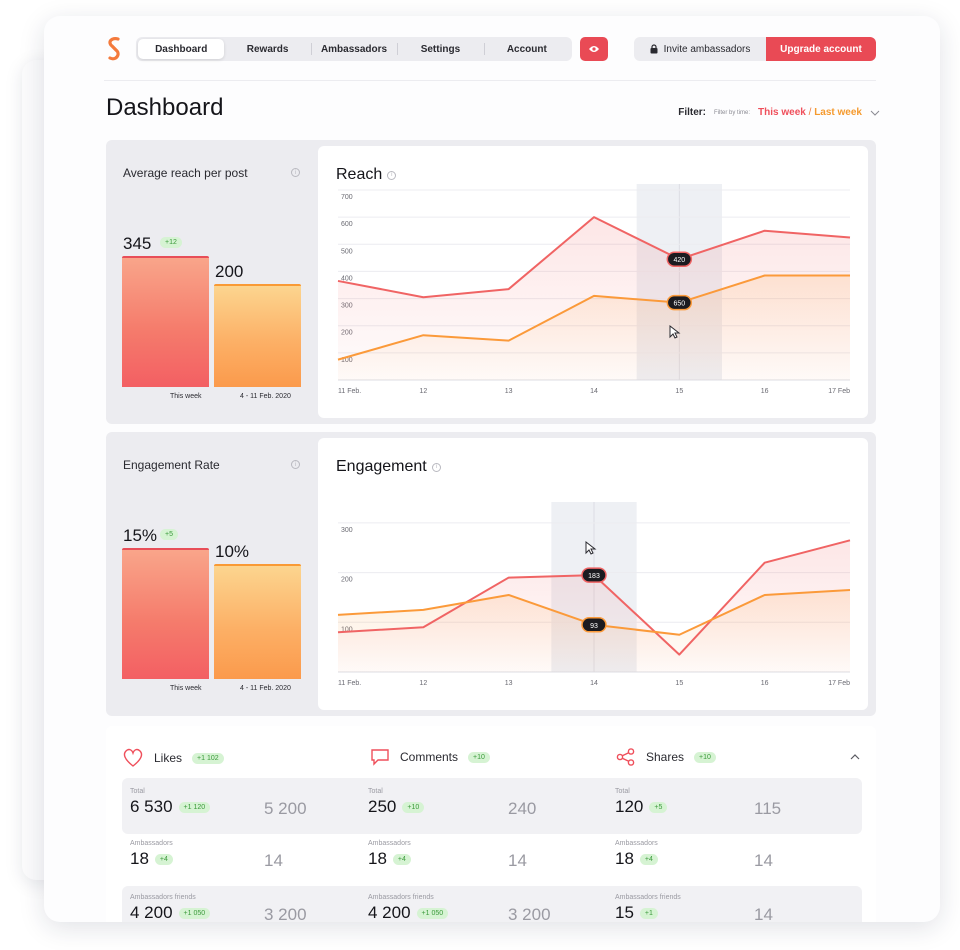  I want to click on engagement-current-bar, so click(165, 613).